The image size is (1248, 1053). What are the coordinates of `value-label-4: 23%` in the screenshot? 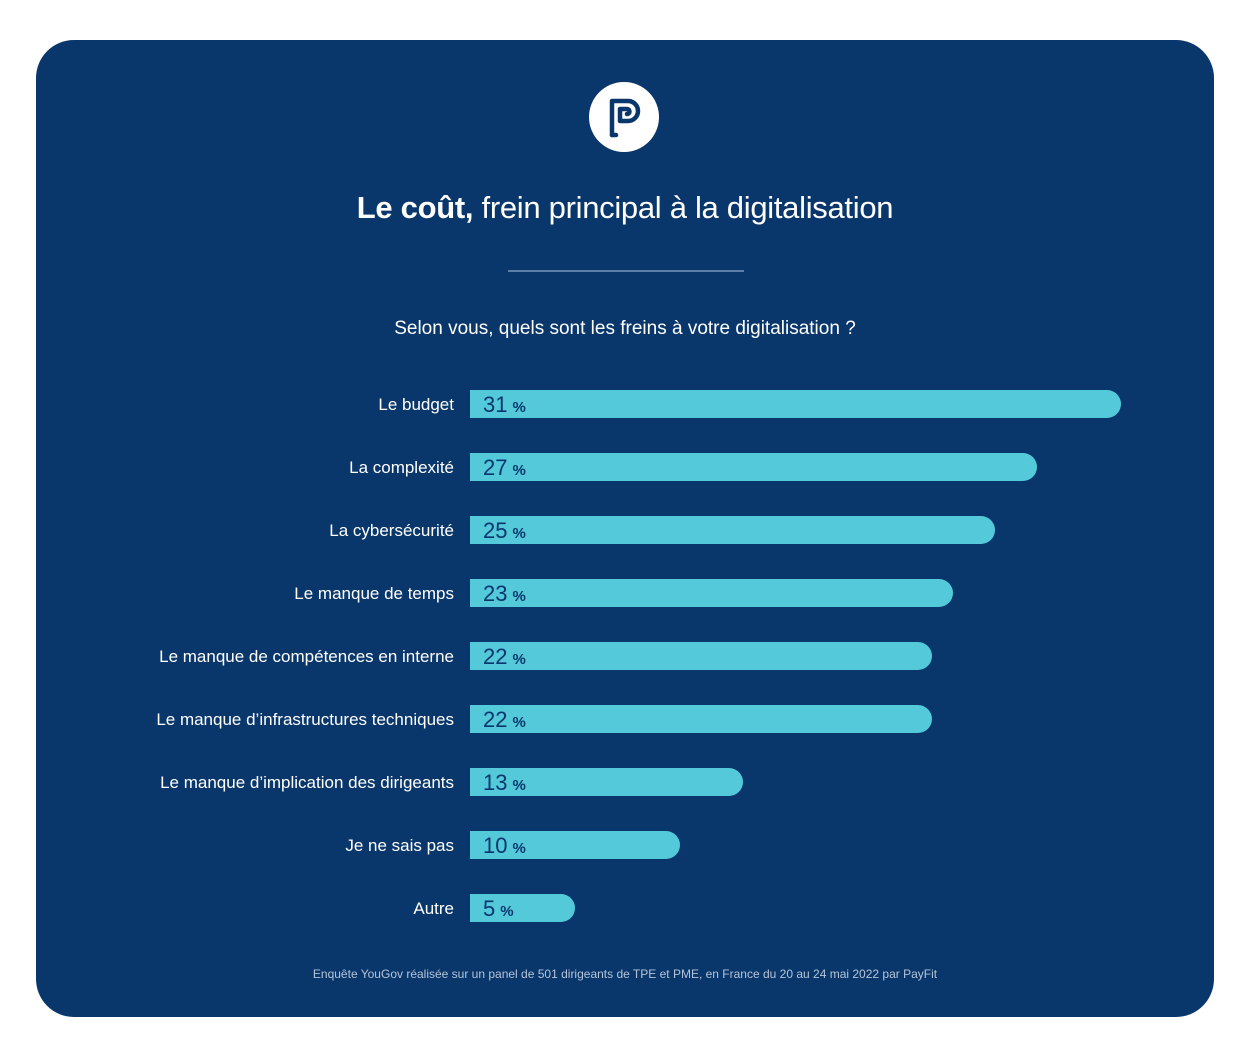 It's located at (504, 593).